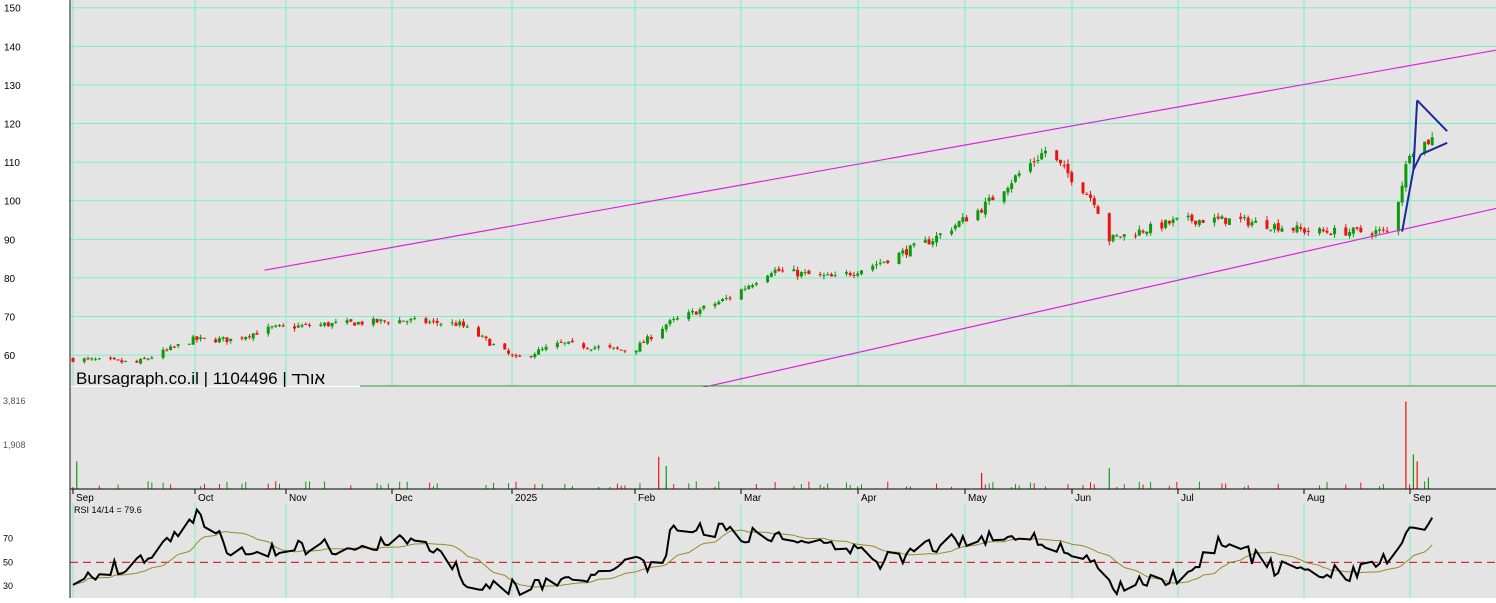  What do you see at coordinates (12, 125) in the screenshot?
I see `price-tick-label: 120` at bounding box center [12, 125].